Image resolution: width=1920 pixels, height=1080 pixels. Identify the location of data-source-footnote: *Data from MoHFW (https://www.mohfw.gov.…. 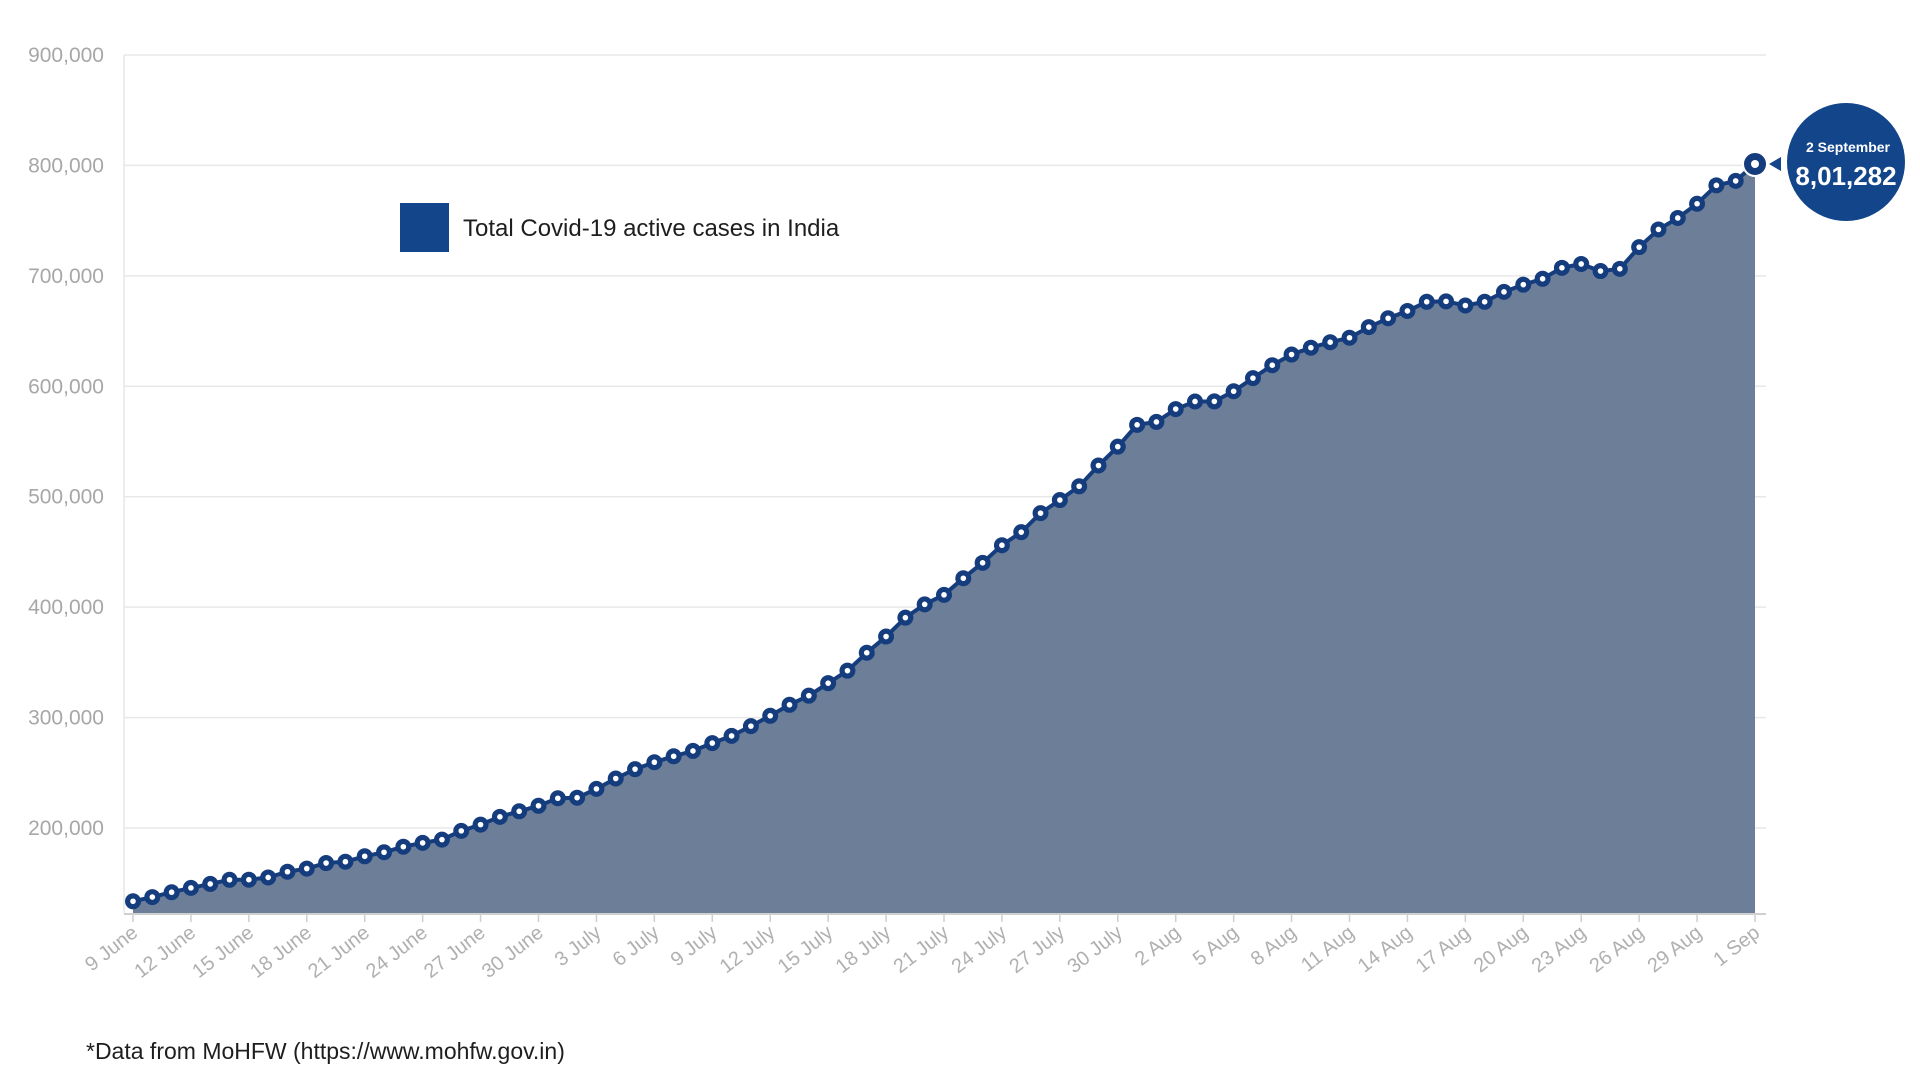
(325, 1051).